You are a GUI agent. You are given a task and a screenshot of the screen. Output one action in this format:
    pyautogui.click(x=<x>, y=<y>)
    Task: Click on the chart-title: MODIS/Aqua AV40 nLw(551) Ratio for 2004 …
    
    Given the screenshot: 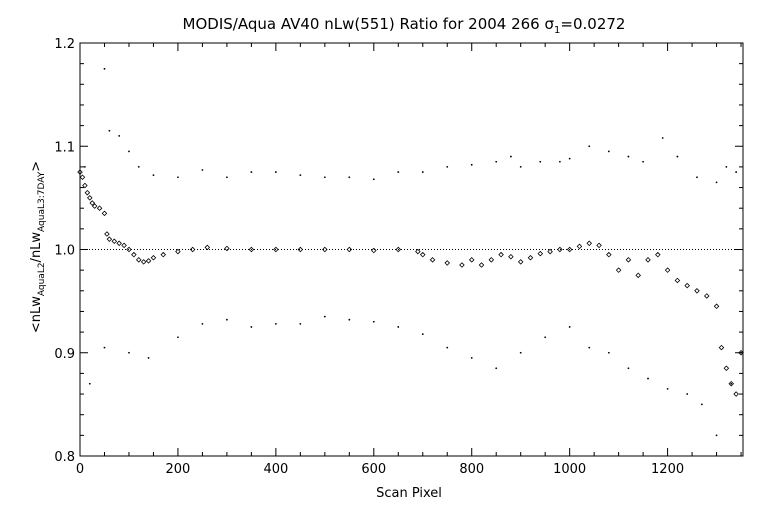 What is the action you would take?
    pyautogui.click(x=404, y=25)
    